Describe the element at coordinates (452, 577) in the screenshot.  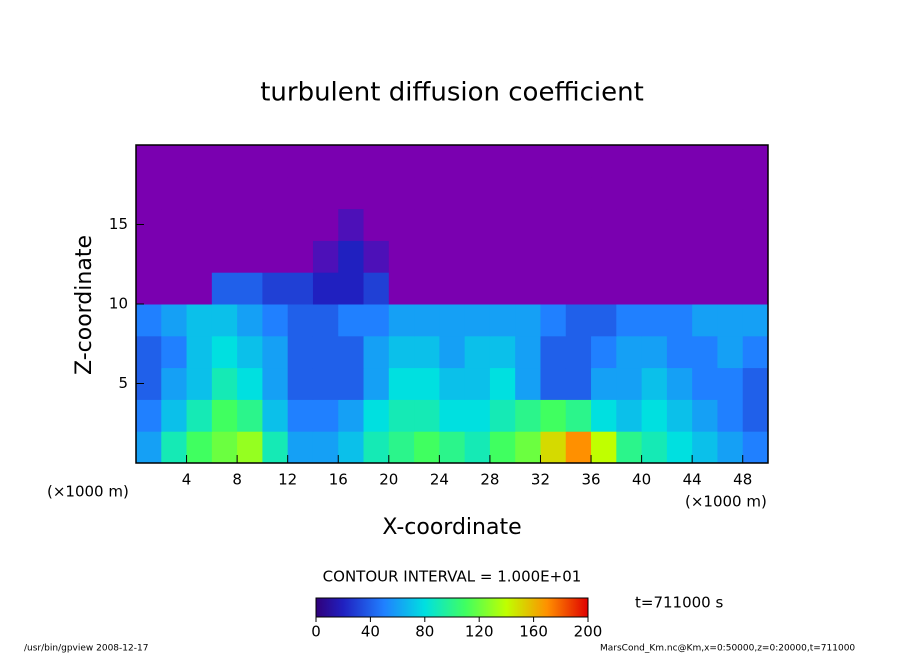
I see `contour-interval: CONTOUR INTERVAL = 1.000E+01` at that location.